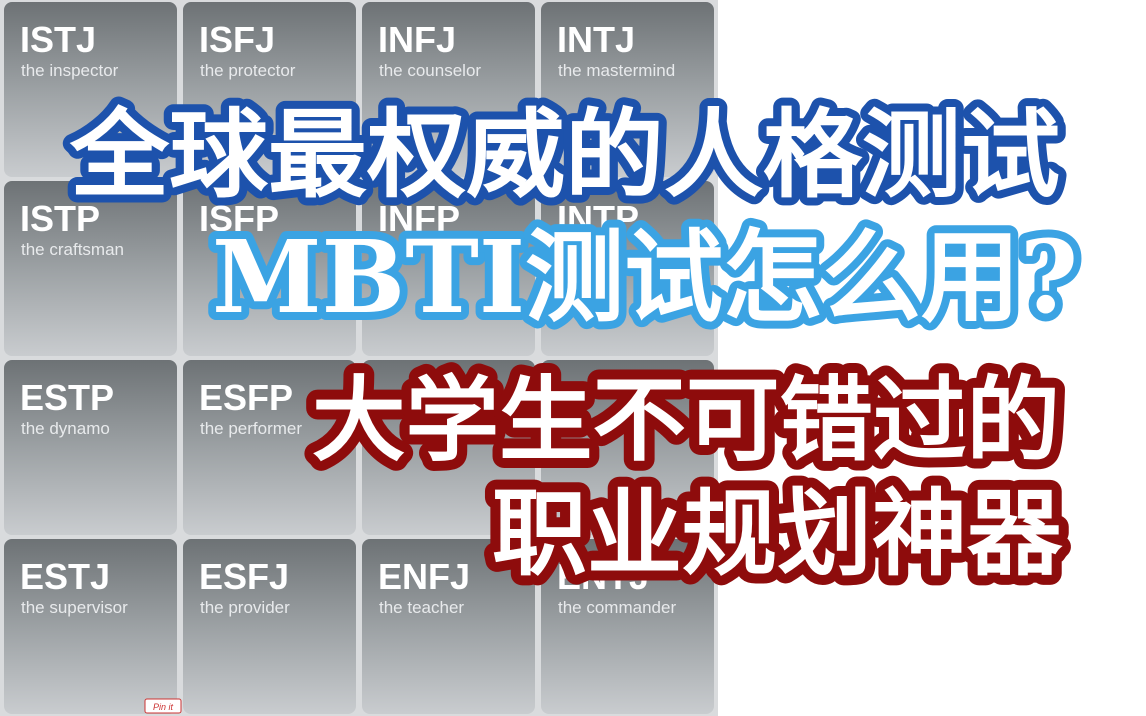  Describe the element at coordinates (603, 576) in the screenshot. I see `tile-type: ENTJ` at that location.